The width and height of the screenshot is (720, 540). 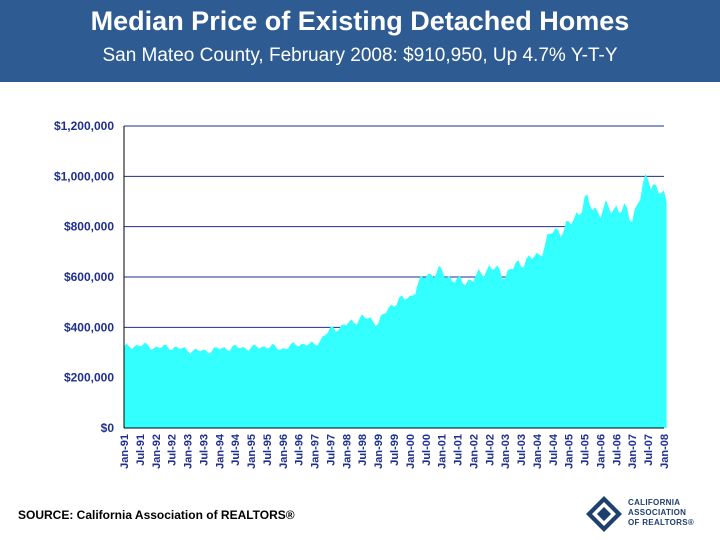 What do you see at coordinates (506, 451) in the screenshot?
I see `x-tick-label: Jan-03` at bounding box center [506, 451].